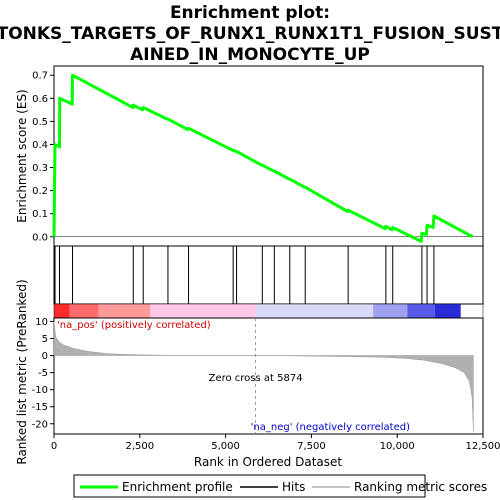 This screenshot has height=500, width=500. I want to click on es-y-tick-label: 0.6, so click(40, 99).